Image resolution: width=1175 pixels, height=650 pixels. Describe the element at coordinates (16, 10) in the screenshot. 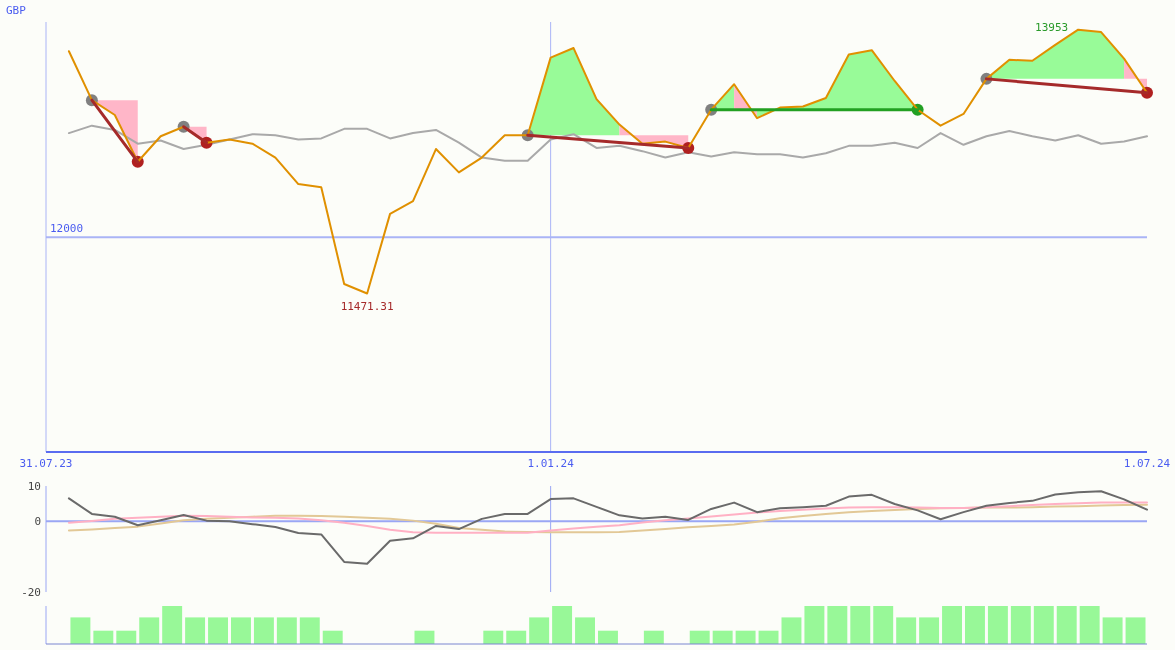

I see `y-axis-title: GBP` at that location.